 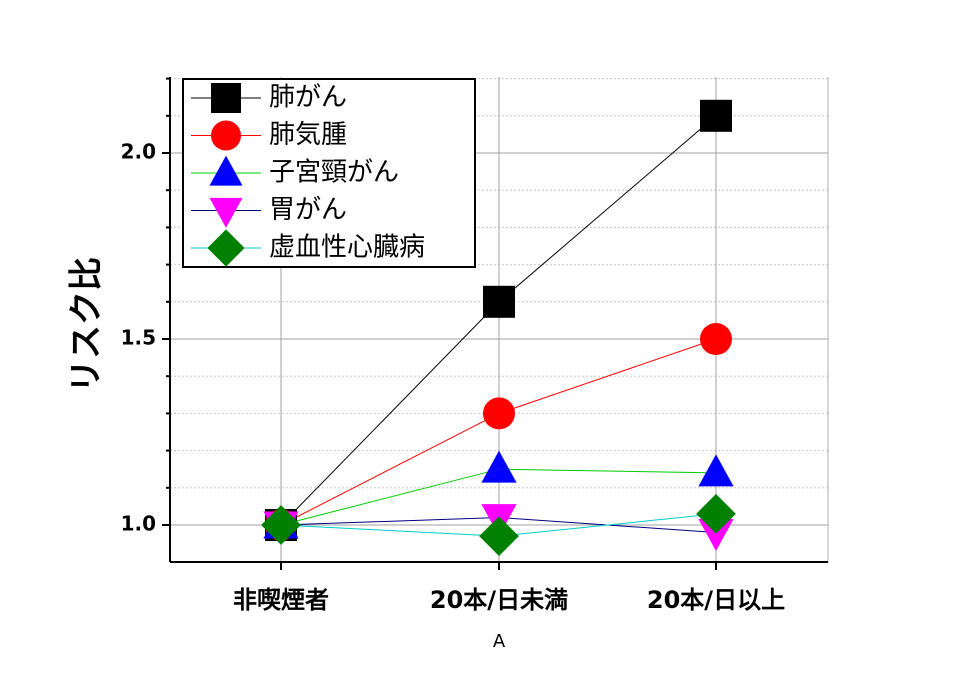 What do you see at coordinates (347, 248) in the screenshot?
I see `legend-label: 虚血性心臓病` at bounding box center [347, 248].